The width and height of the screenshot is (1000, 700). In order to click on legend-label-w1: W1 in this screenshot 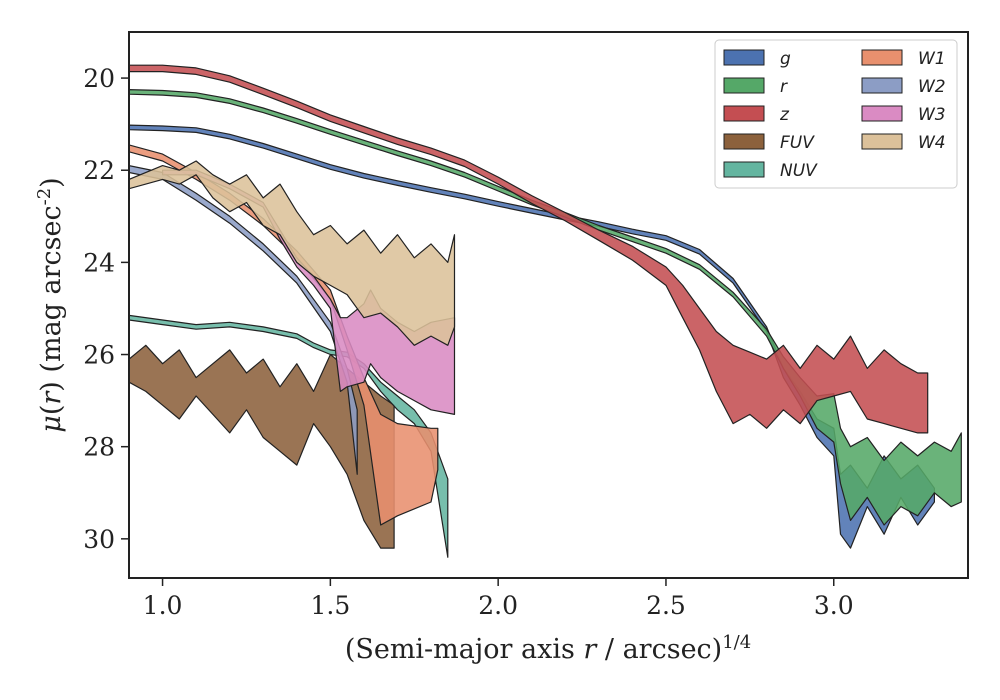, I will do `click(932, 59)`.